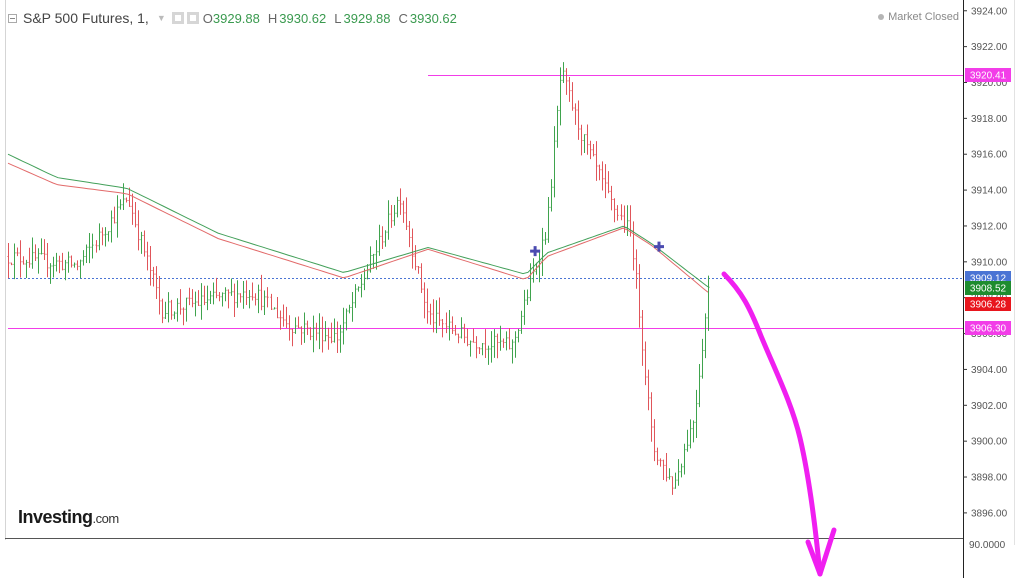 This screenshot has width=1021, height=578. Describe the element at coordinates (338, 18) in the screenshot. I see `low-label: L` at that location.